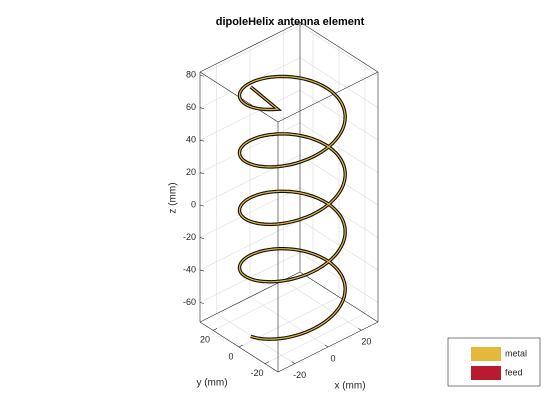 The width and height of the screenshot is (560, 420). I want to click on y-tick-label: -20, so click(256, 373).